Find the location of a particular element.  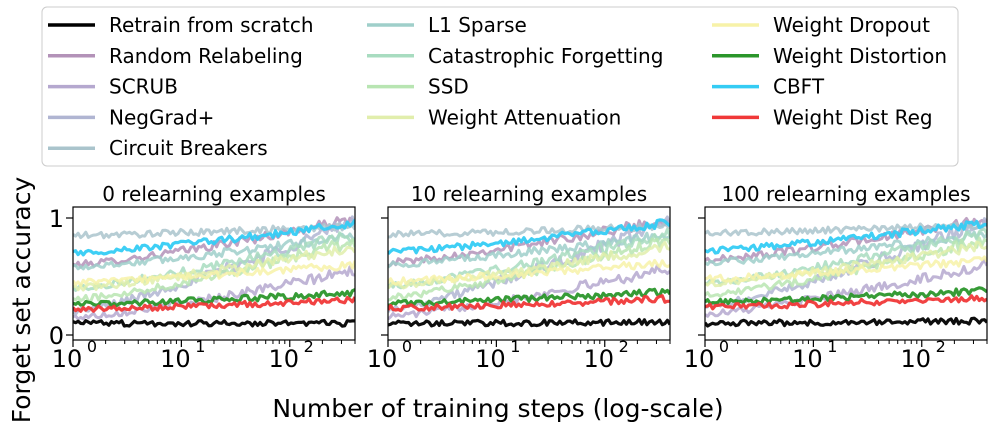

legend-label: Circuit Breakers is located at coordinates (188, 148).